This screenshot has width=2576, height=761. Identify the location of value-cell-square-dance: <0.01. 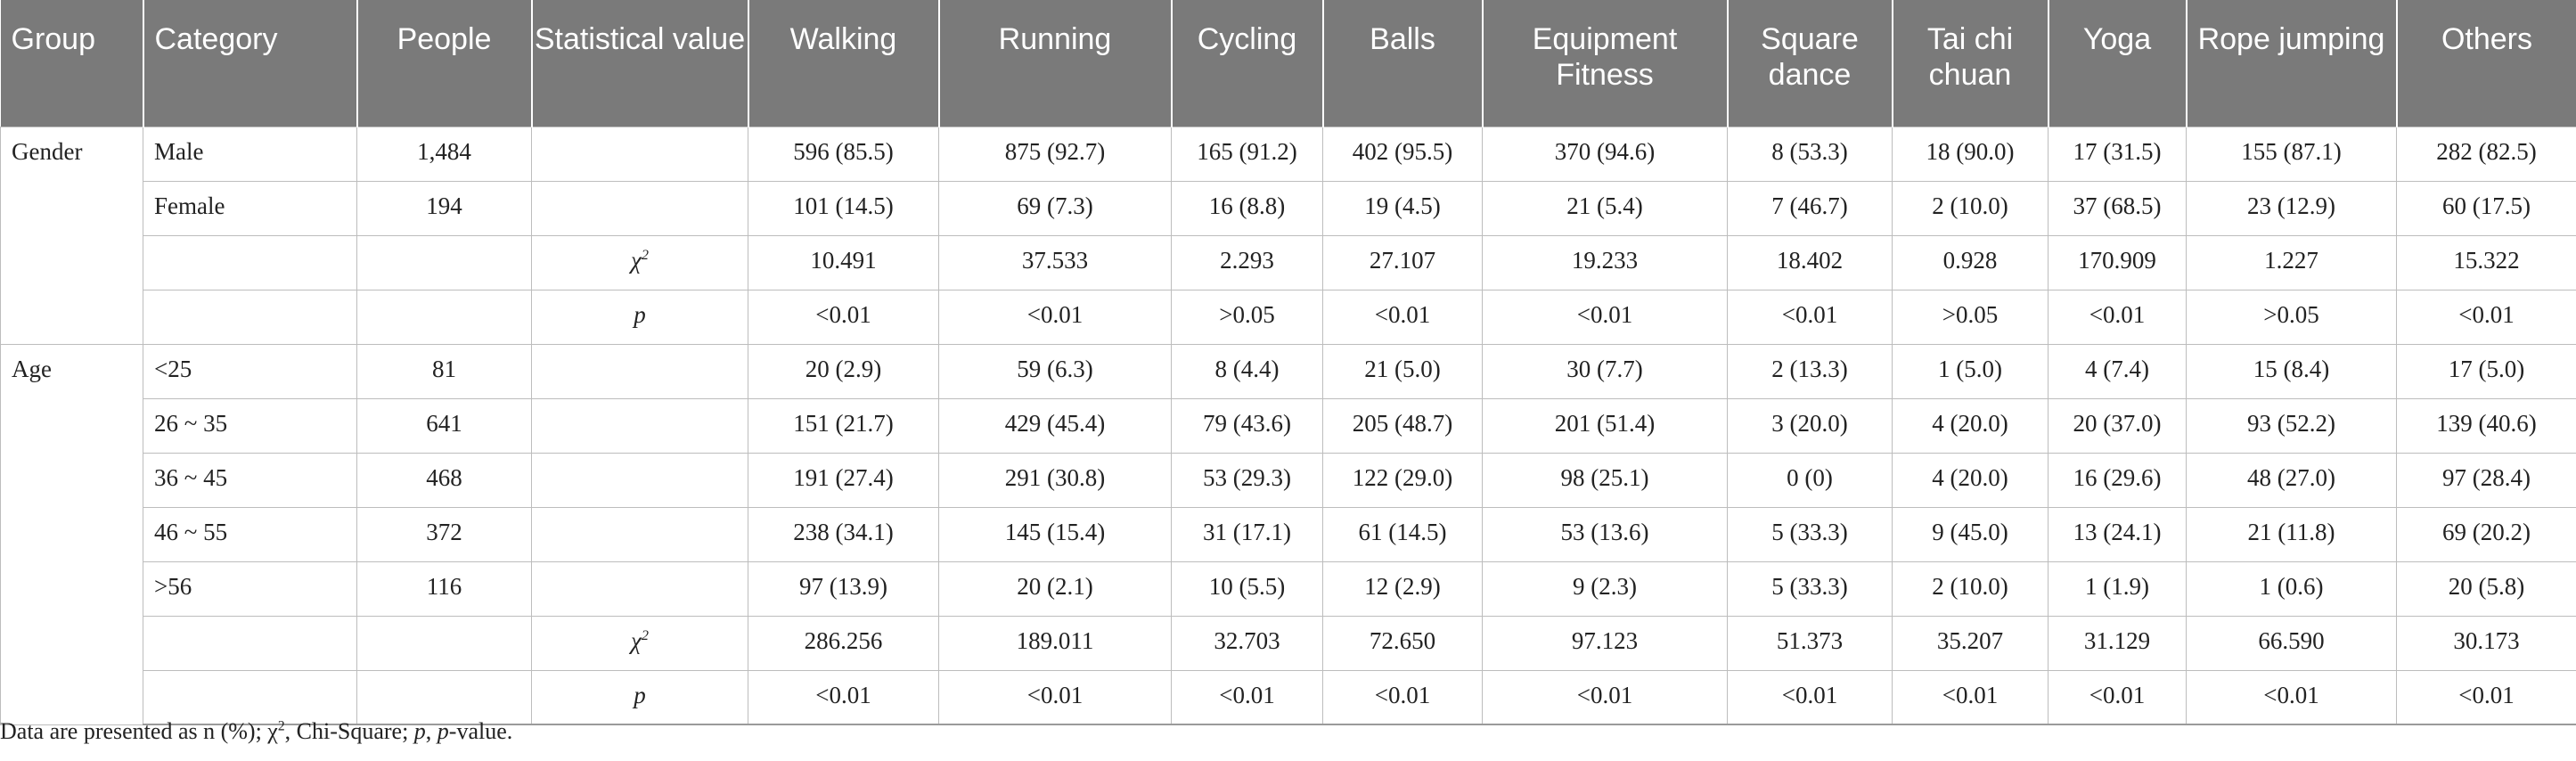
(1810, 317).